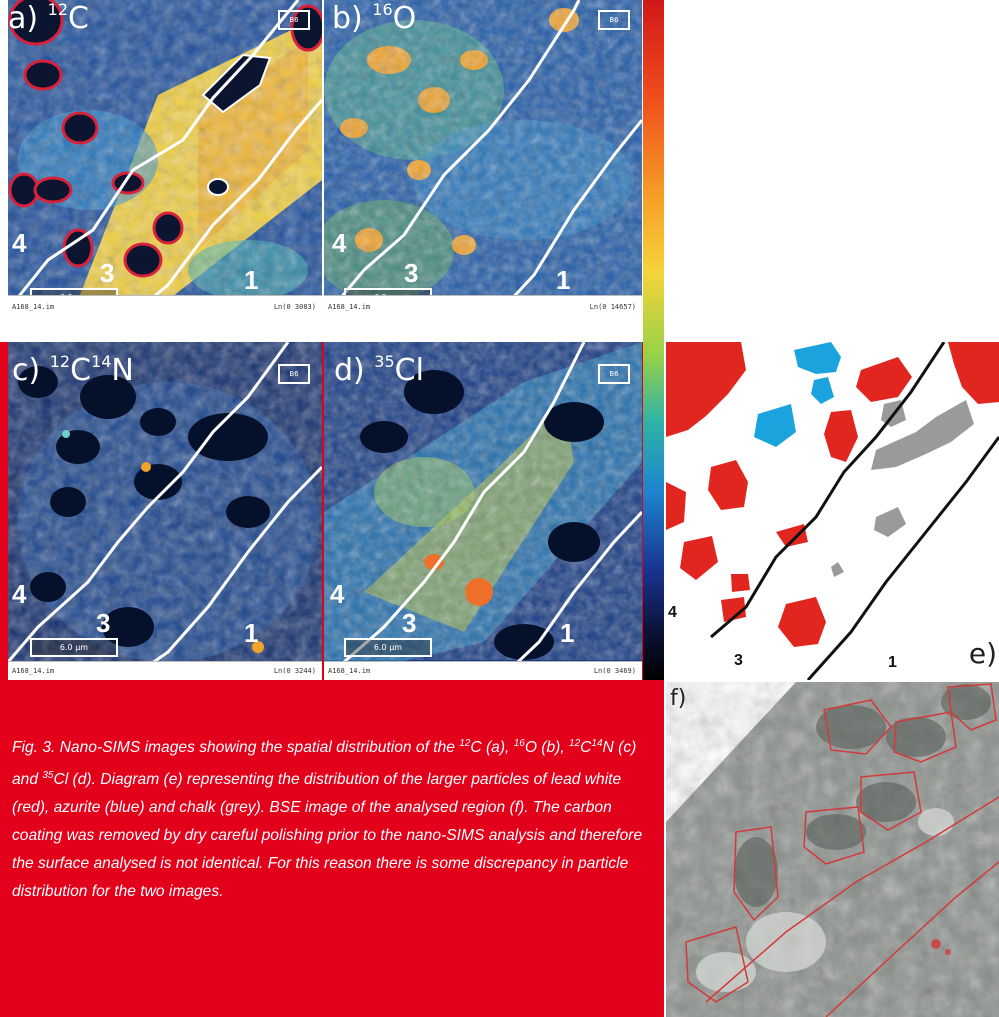 This screenshot has height=1017, width=999. Describe the element at coordinates (614, 20) in the screenshot. I see `panel-b-badge: B6` at that location.